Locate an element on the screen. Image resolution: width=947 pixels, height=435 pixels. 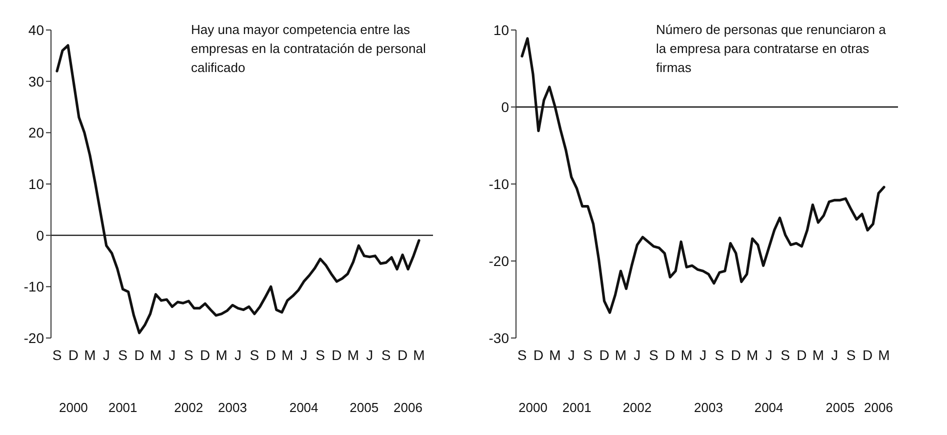
y-tick-label: 20 is located at coordinates (36, 132).